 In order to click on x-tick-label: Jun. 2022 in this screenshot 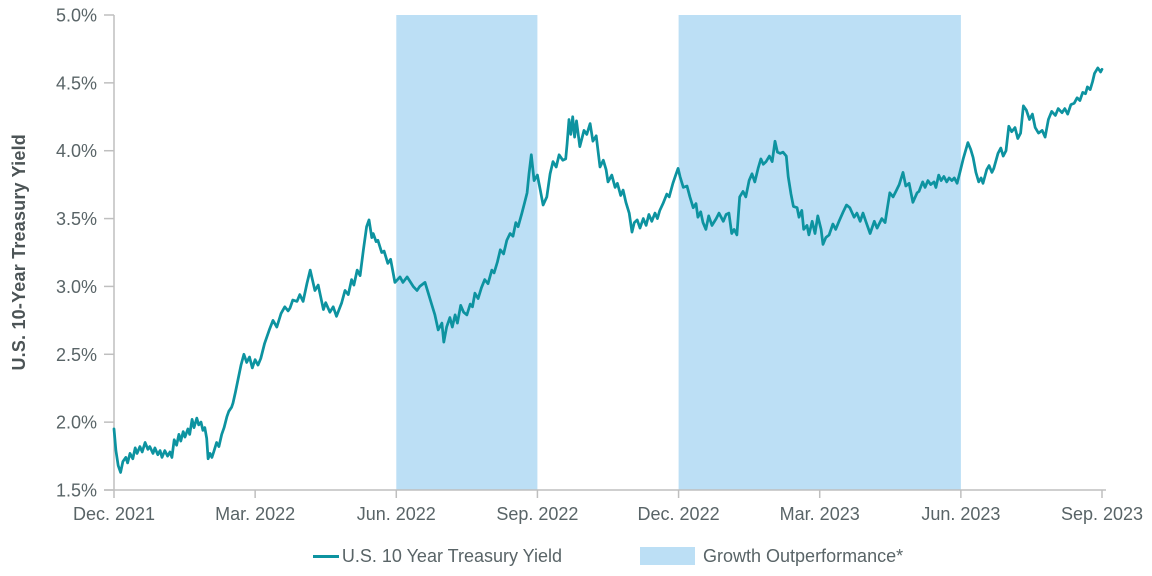, I will do `click(396, 514)`.